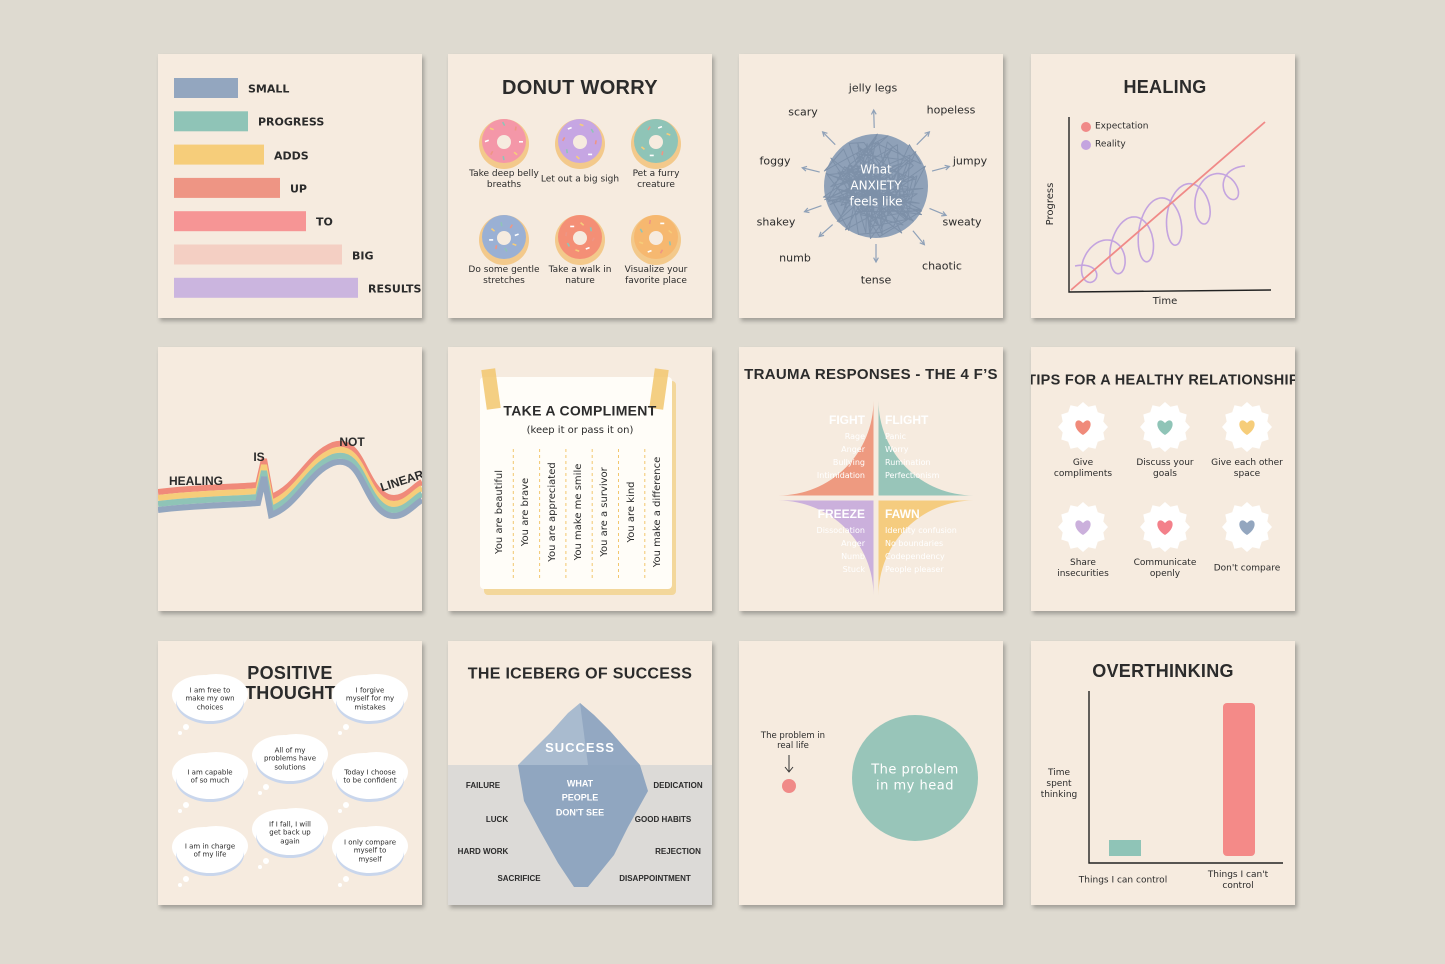 The height and width of the screenshot is (964, 1445). What do you see at coordinates (840, 531) in the screenshot?
I see `quadrant-item: Dissociation` at bounding box center [840, 531].